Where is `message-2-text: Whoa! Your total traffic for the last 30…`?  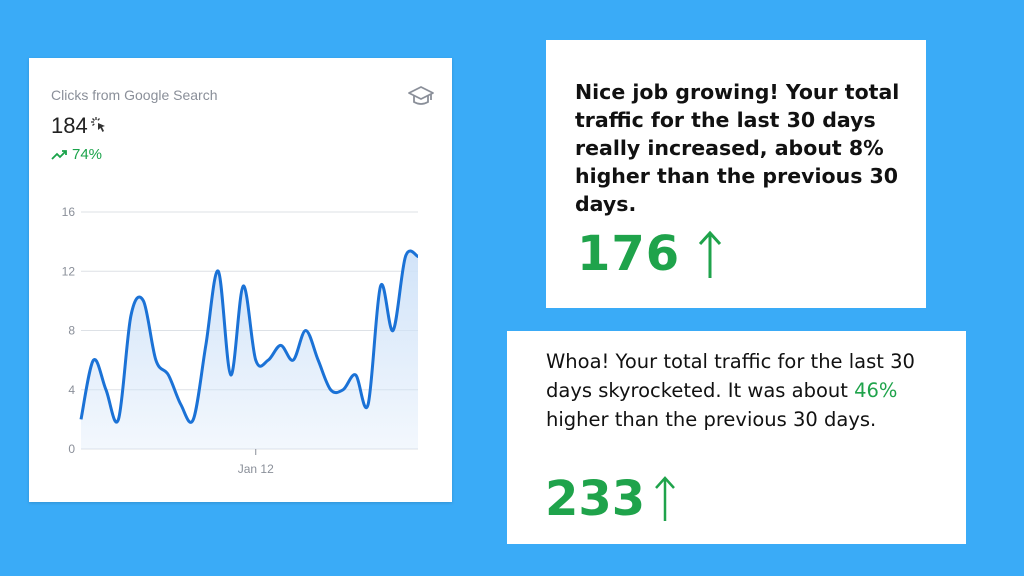
message-2-text: Whoa! Your total traffic for the last 30… is located at coordinates (746, 390).